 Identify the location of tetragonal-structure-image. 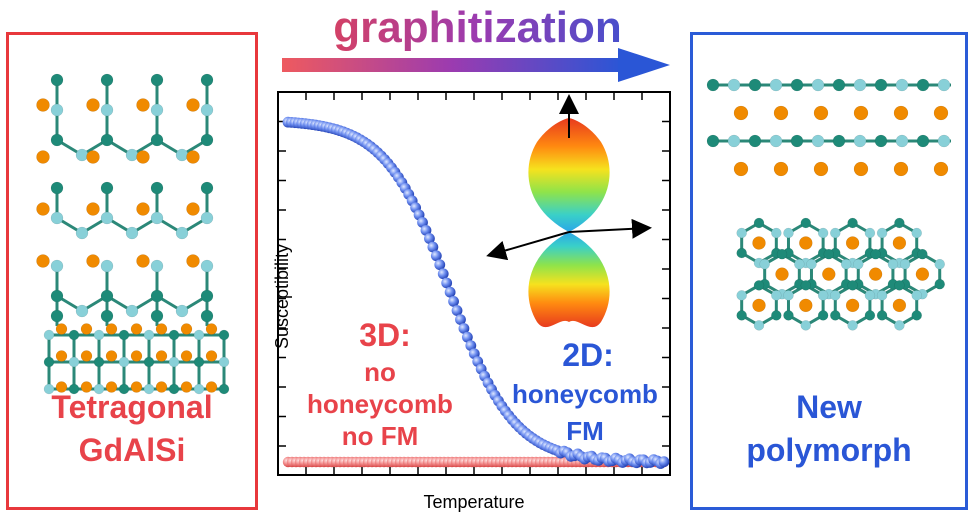
(133, 234).